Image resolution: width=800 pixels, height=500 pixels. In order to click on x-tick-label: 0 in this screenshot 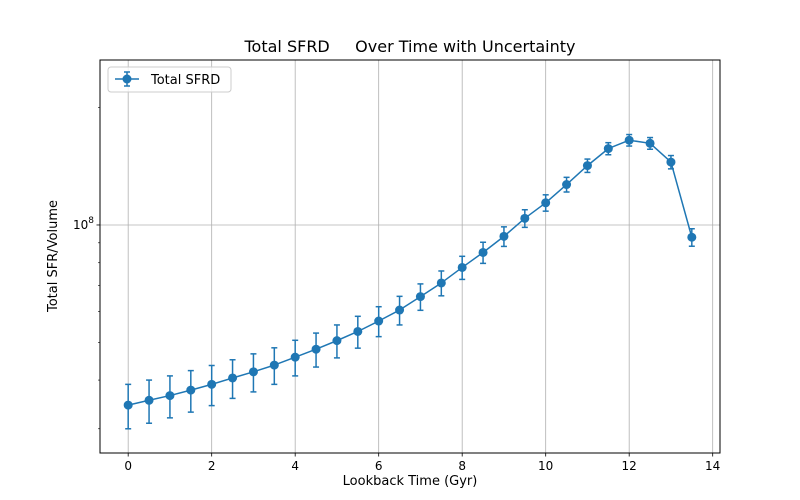, I will do `click(128, 466)`.